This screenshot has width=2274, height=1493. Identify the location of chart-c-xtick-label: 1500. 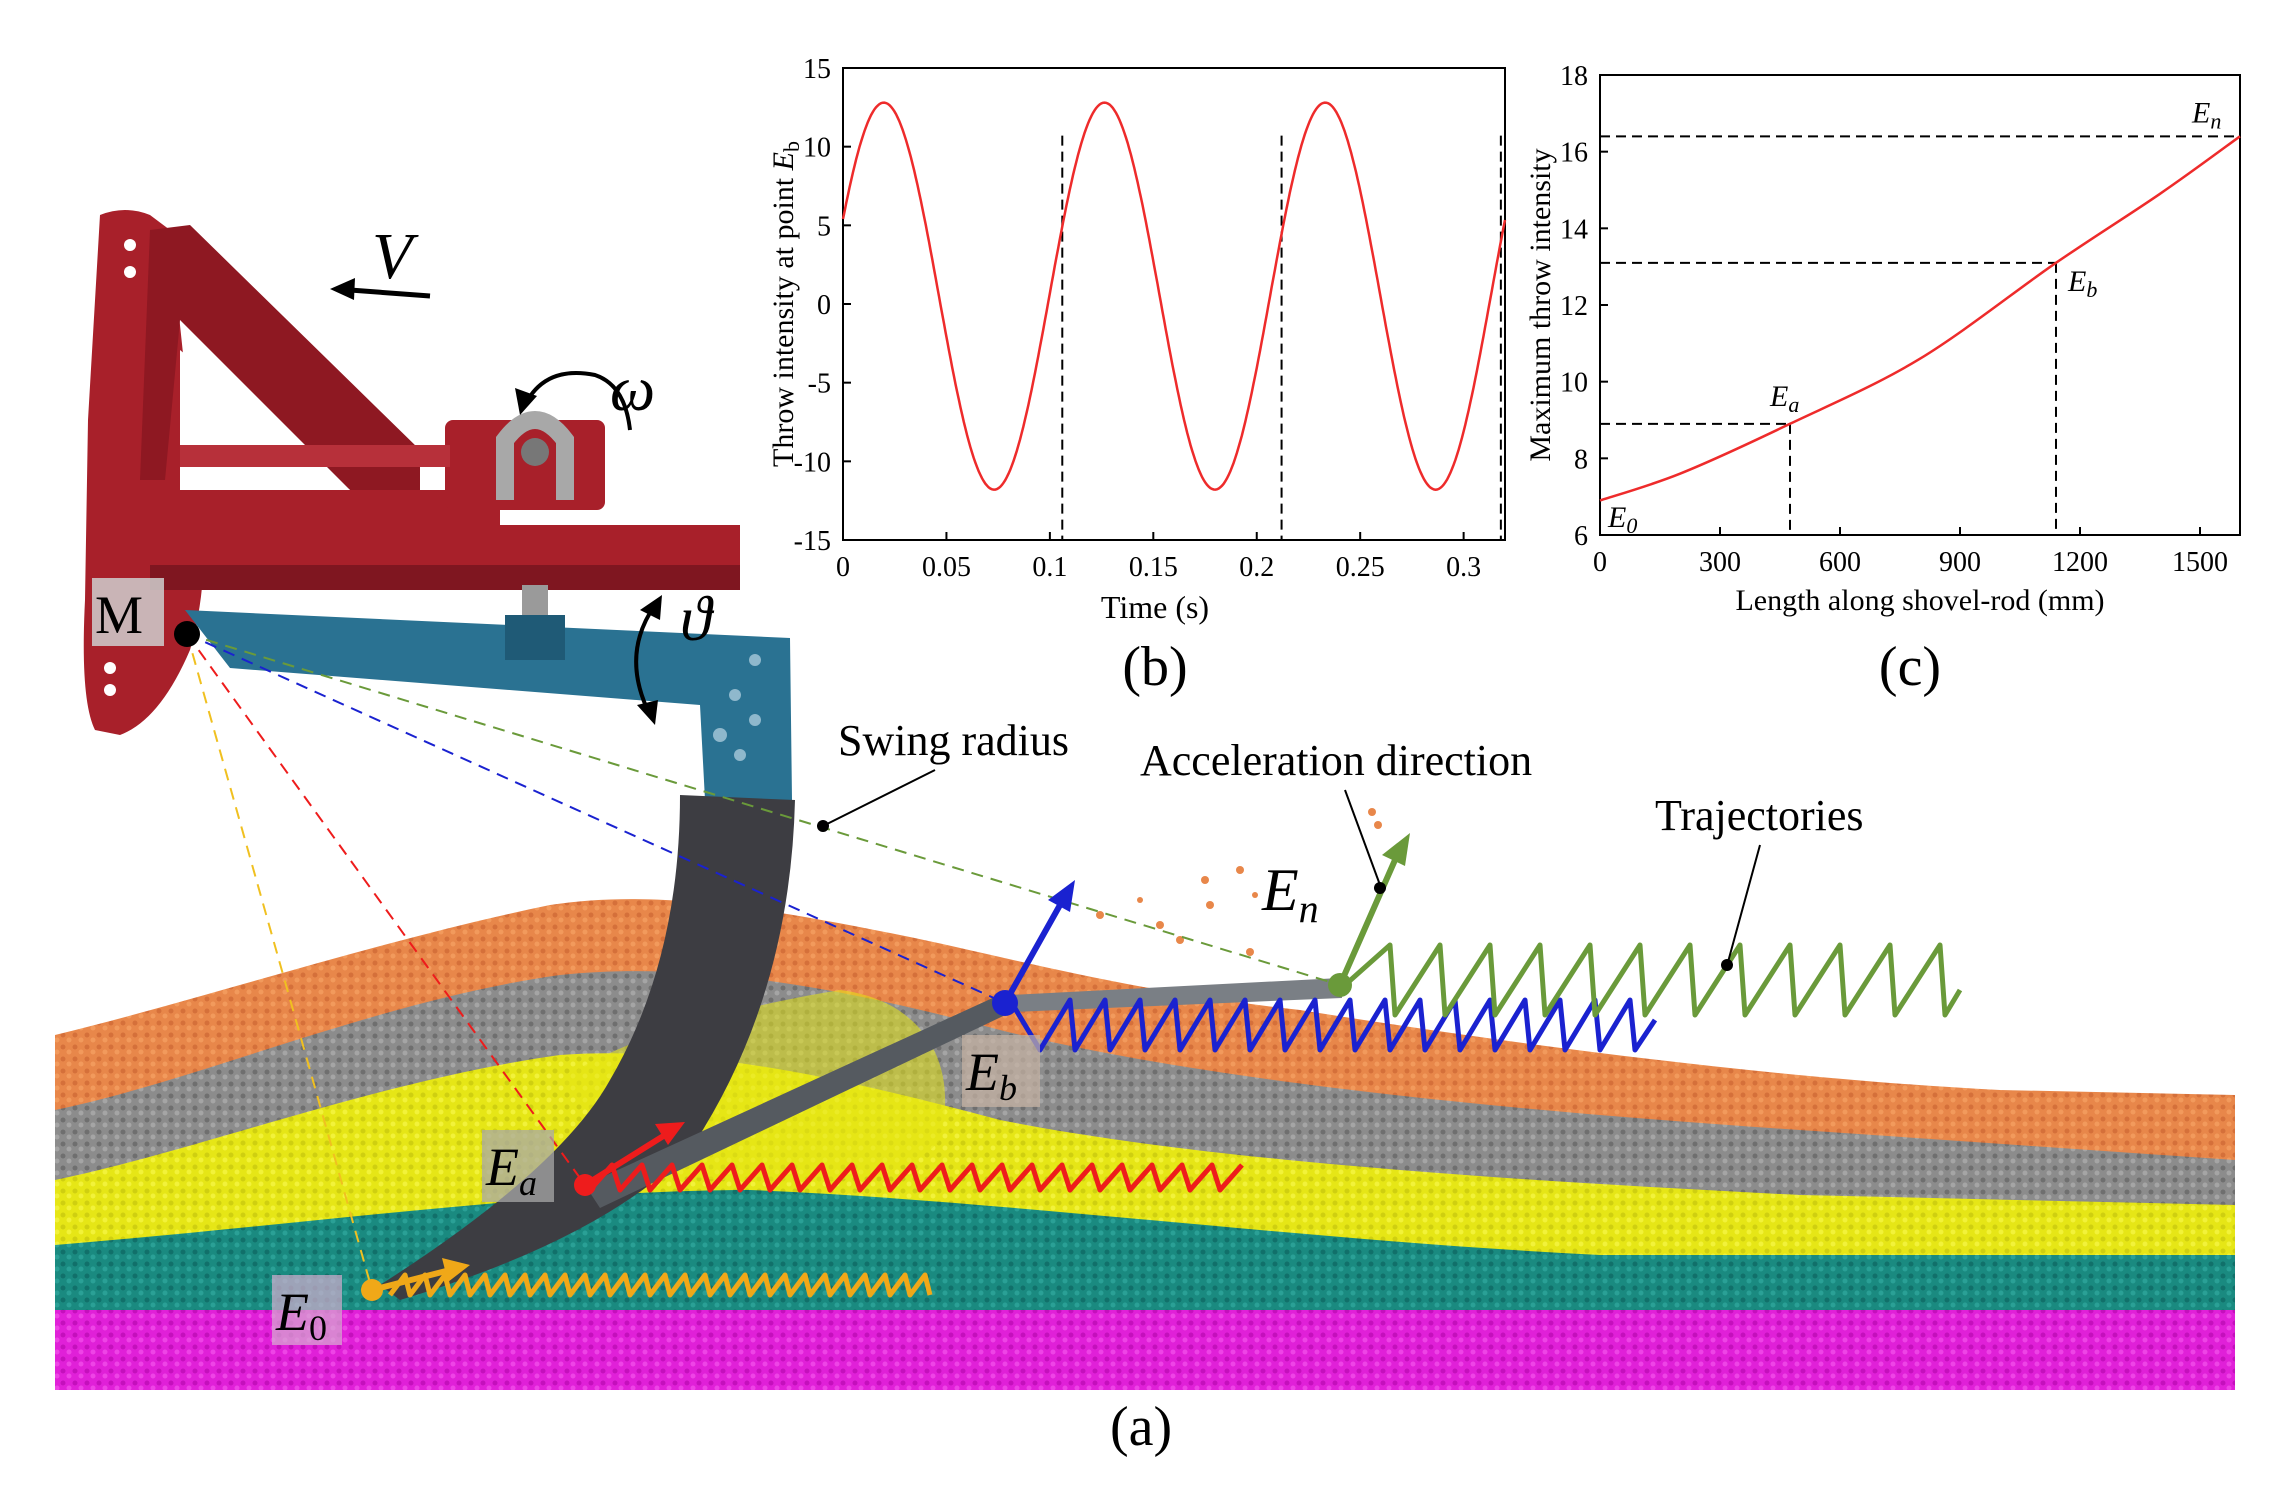
(2200, 562).